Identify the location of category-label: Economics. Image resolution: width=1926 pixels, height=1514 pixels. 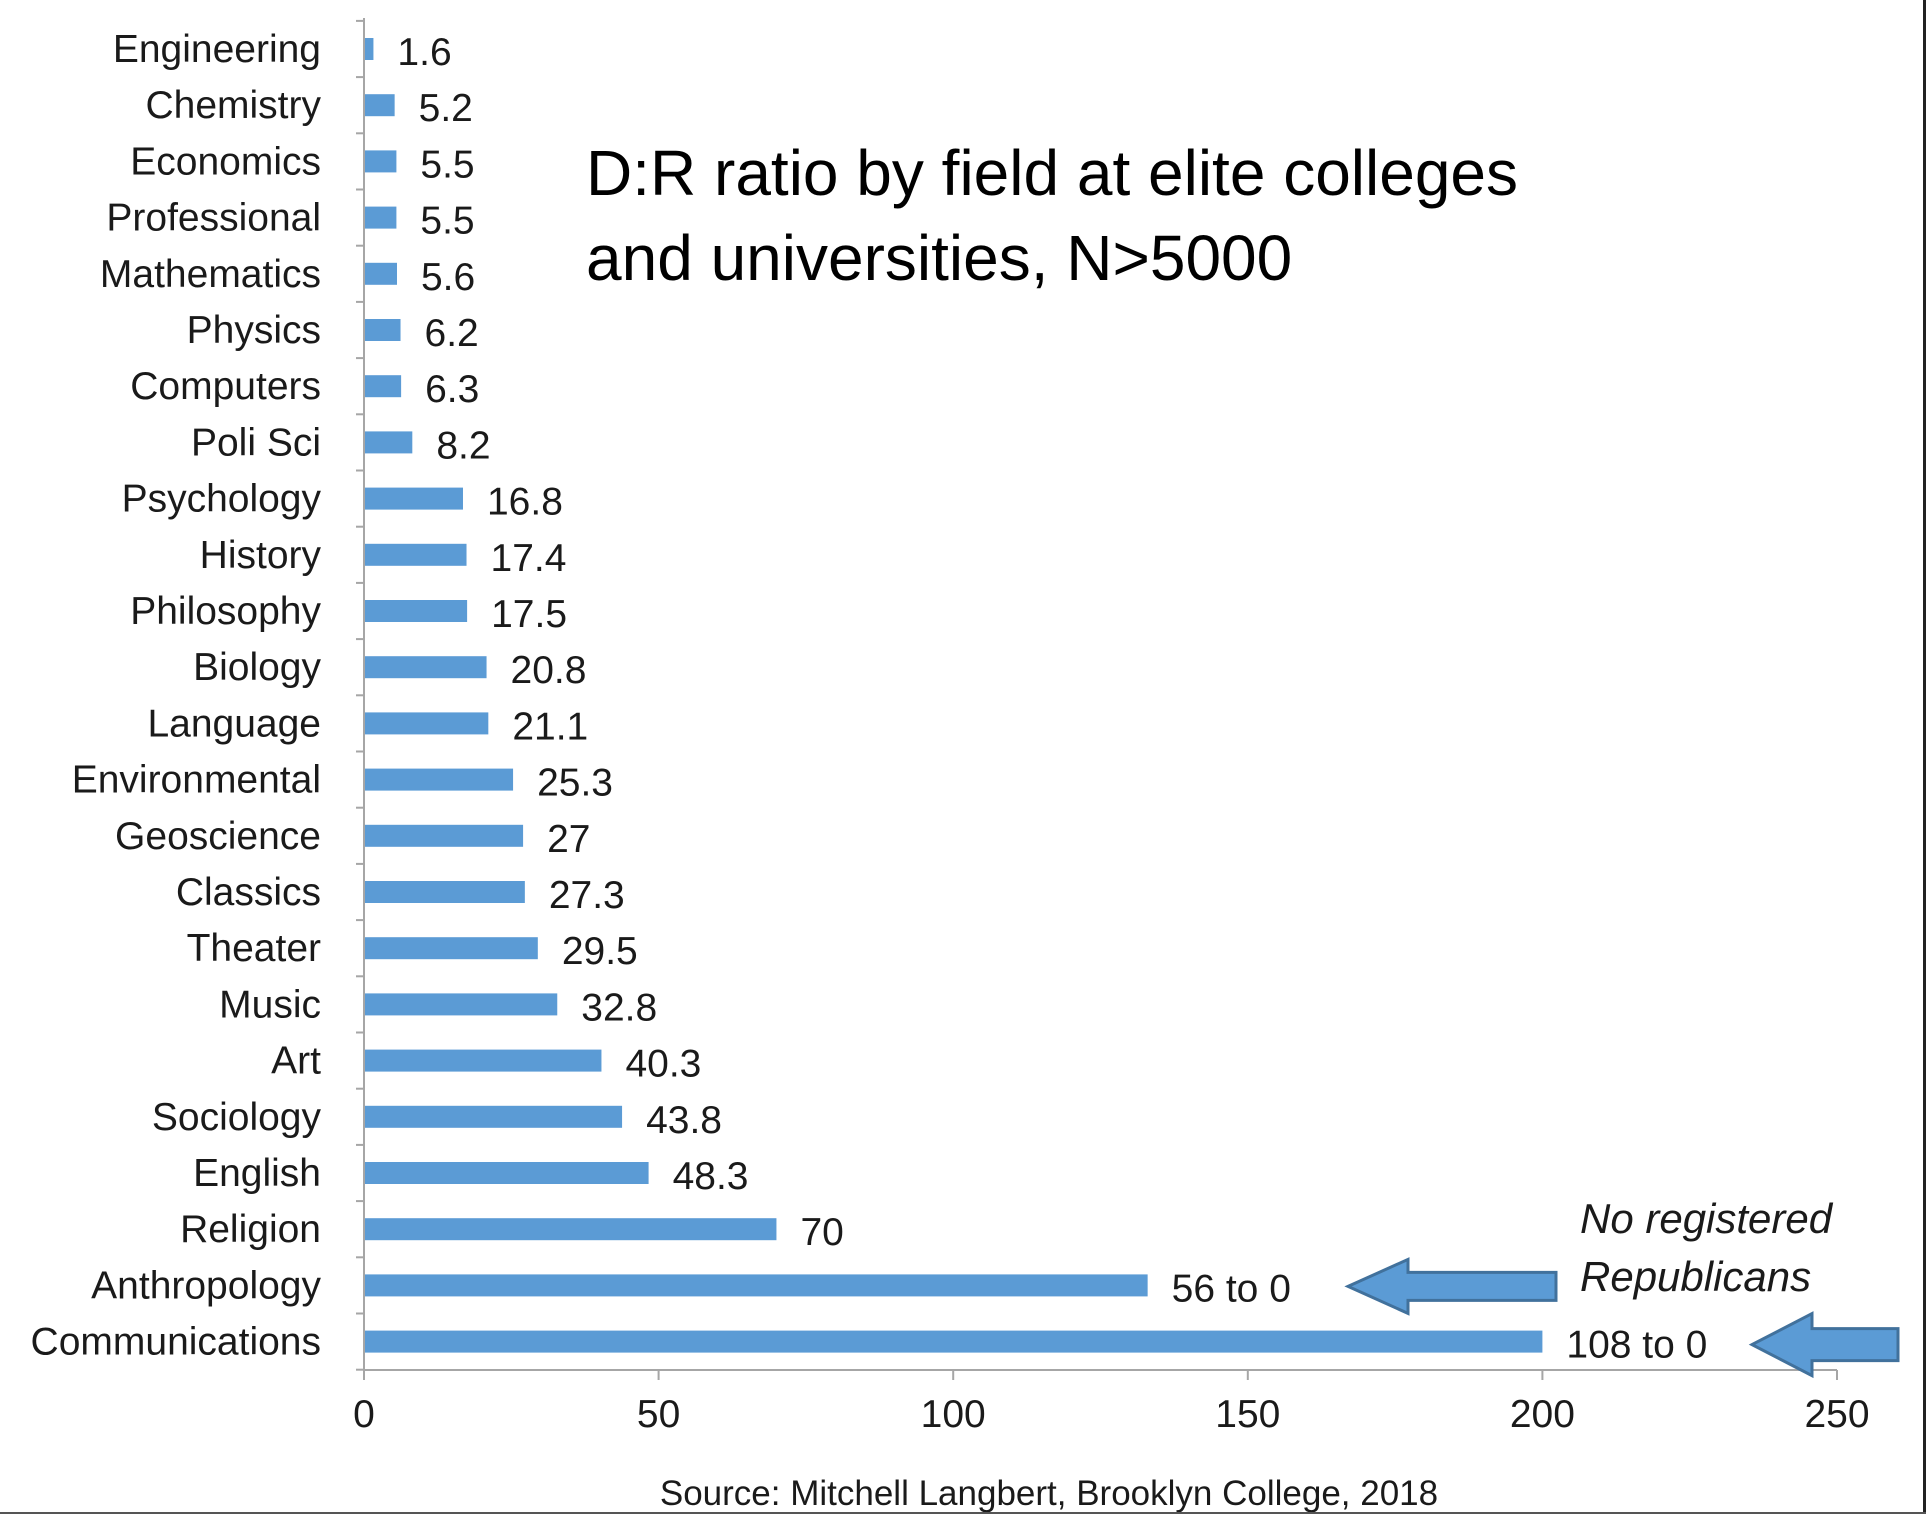
(225, 161).